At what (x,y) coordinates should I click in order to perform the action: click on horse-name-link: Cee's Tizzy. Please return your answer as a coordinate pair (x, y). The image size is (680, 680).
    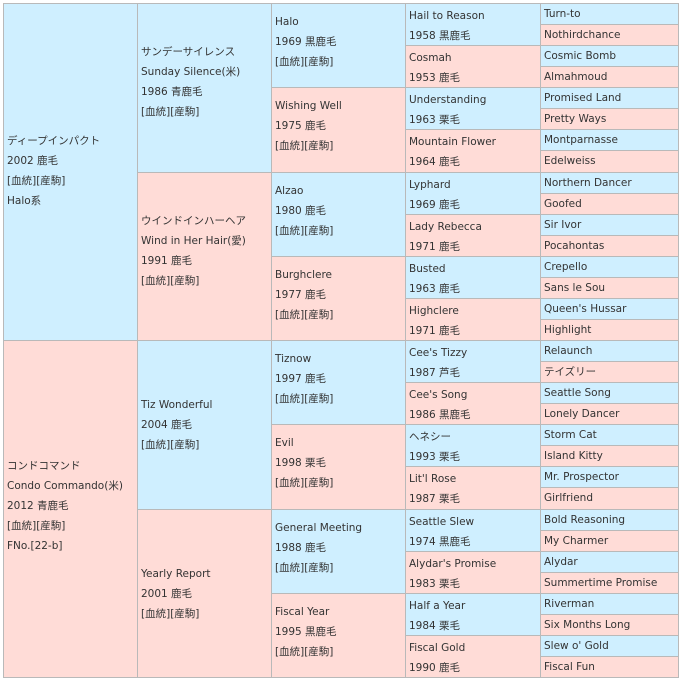
    Looking at the image, I should click on (438, 353).